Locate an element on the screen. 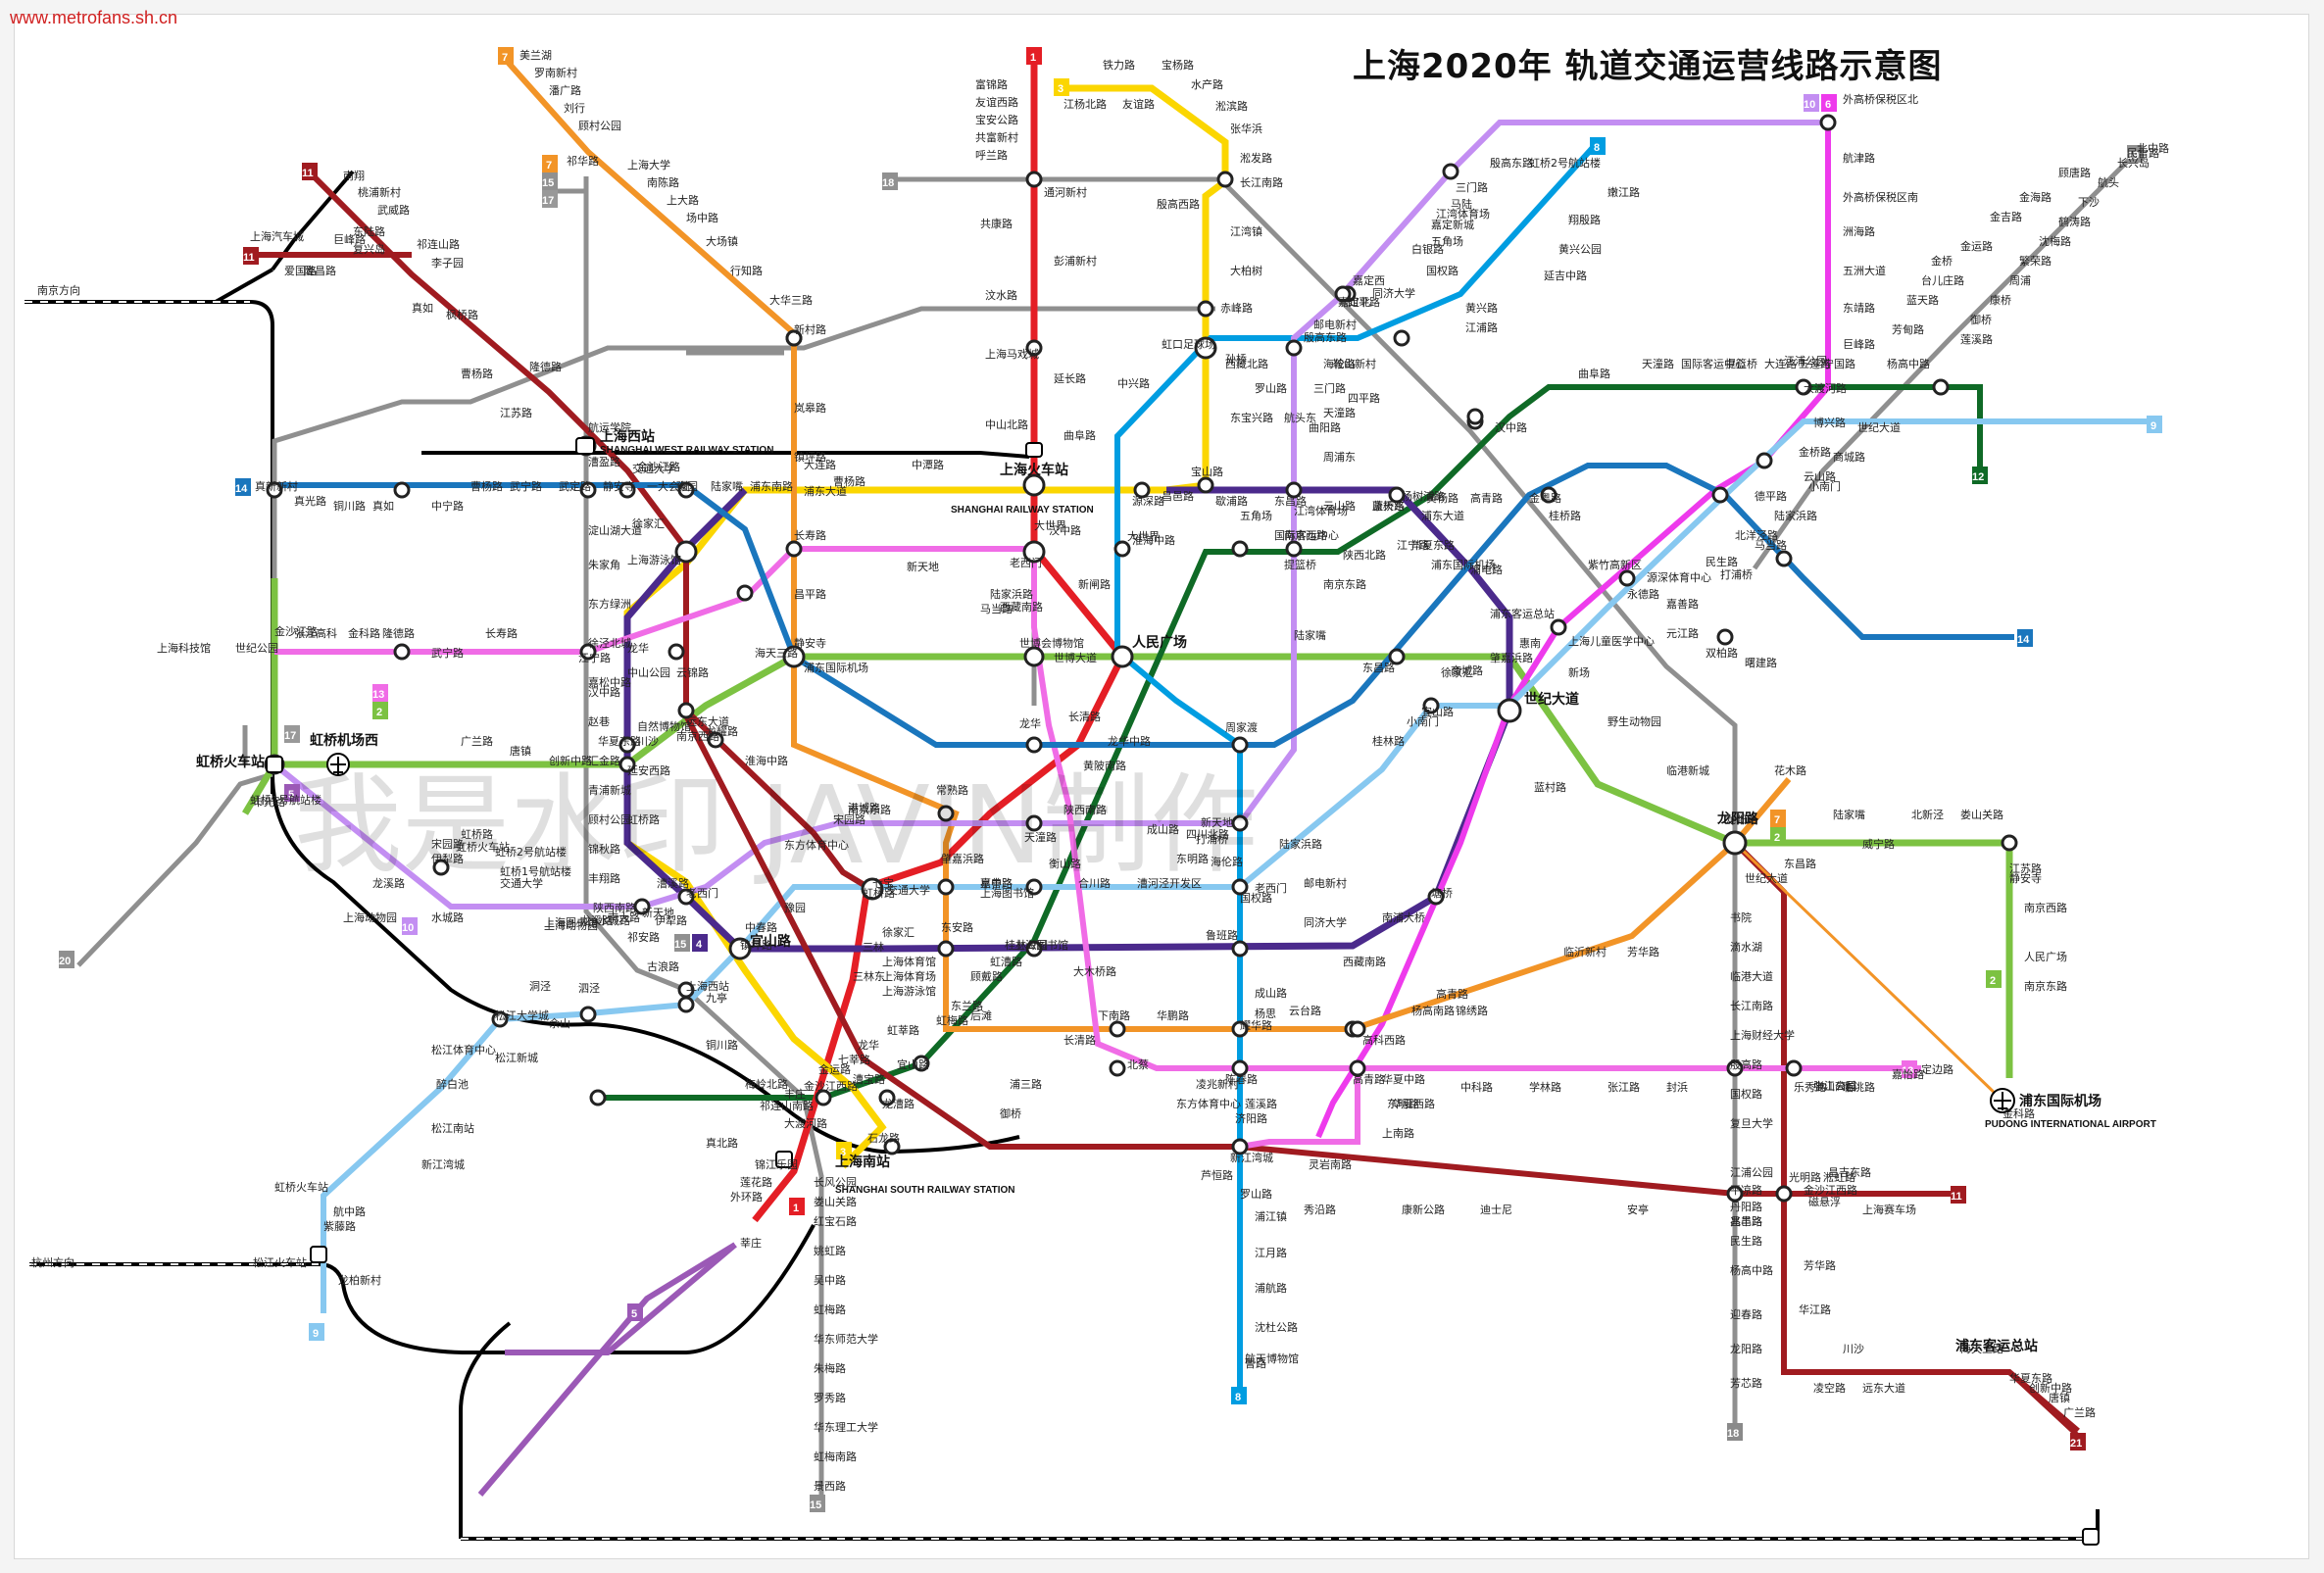 The image size is (2324, 1573). station-label: 古浪路 is located at coordinates (663, 966).